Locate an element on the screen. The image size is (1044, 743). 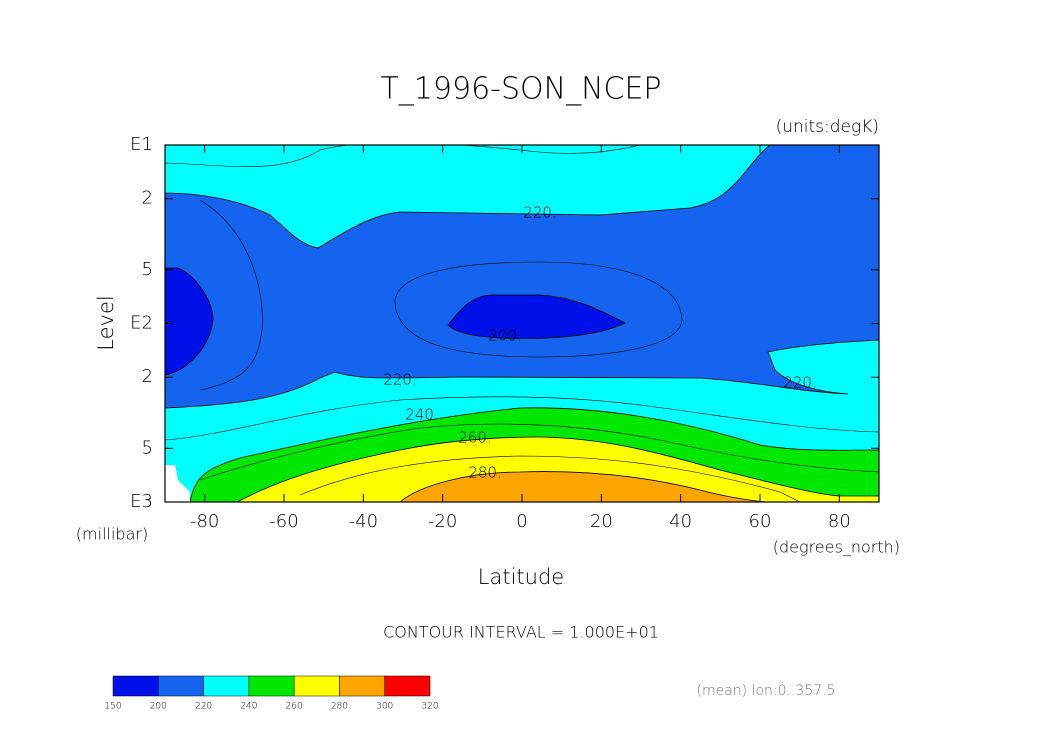
colorbar-label: 300 is located at coordinates (384, 707).